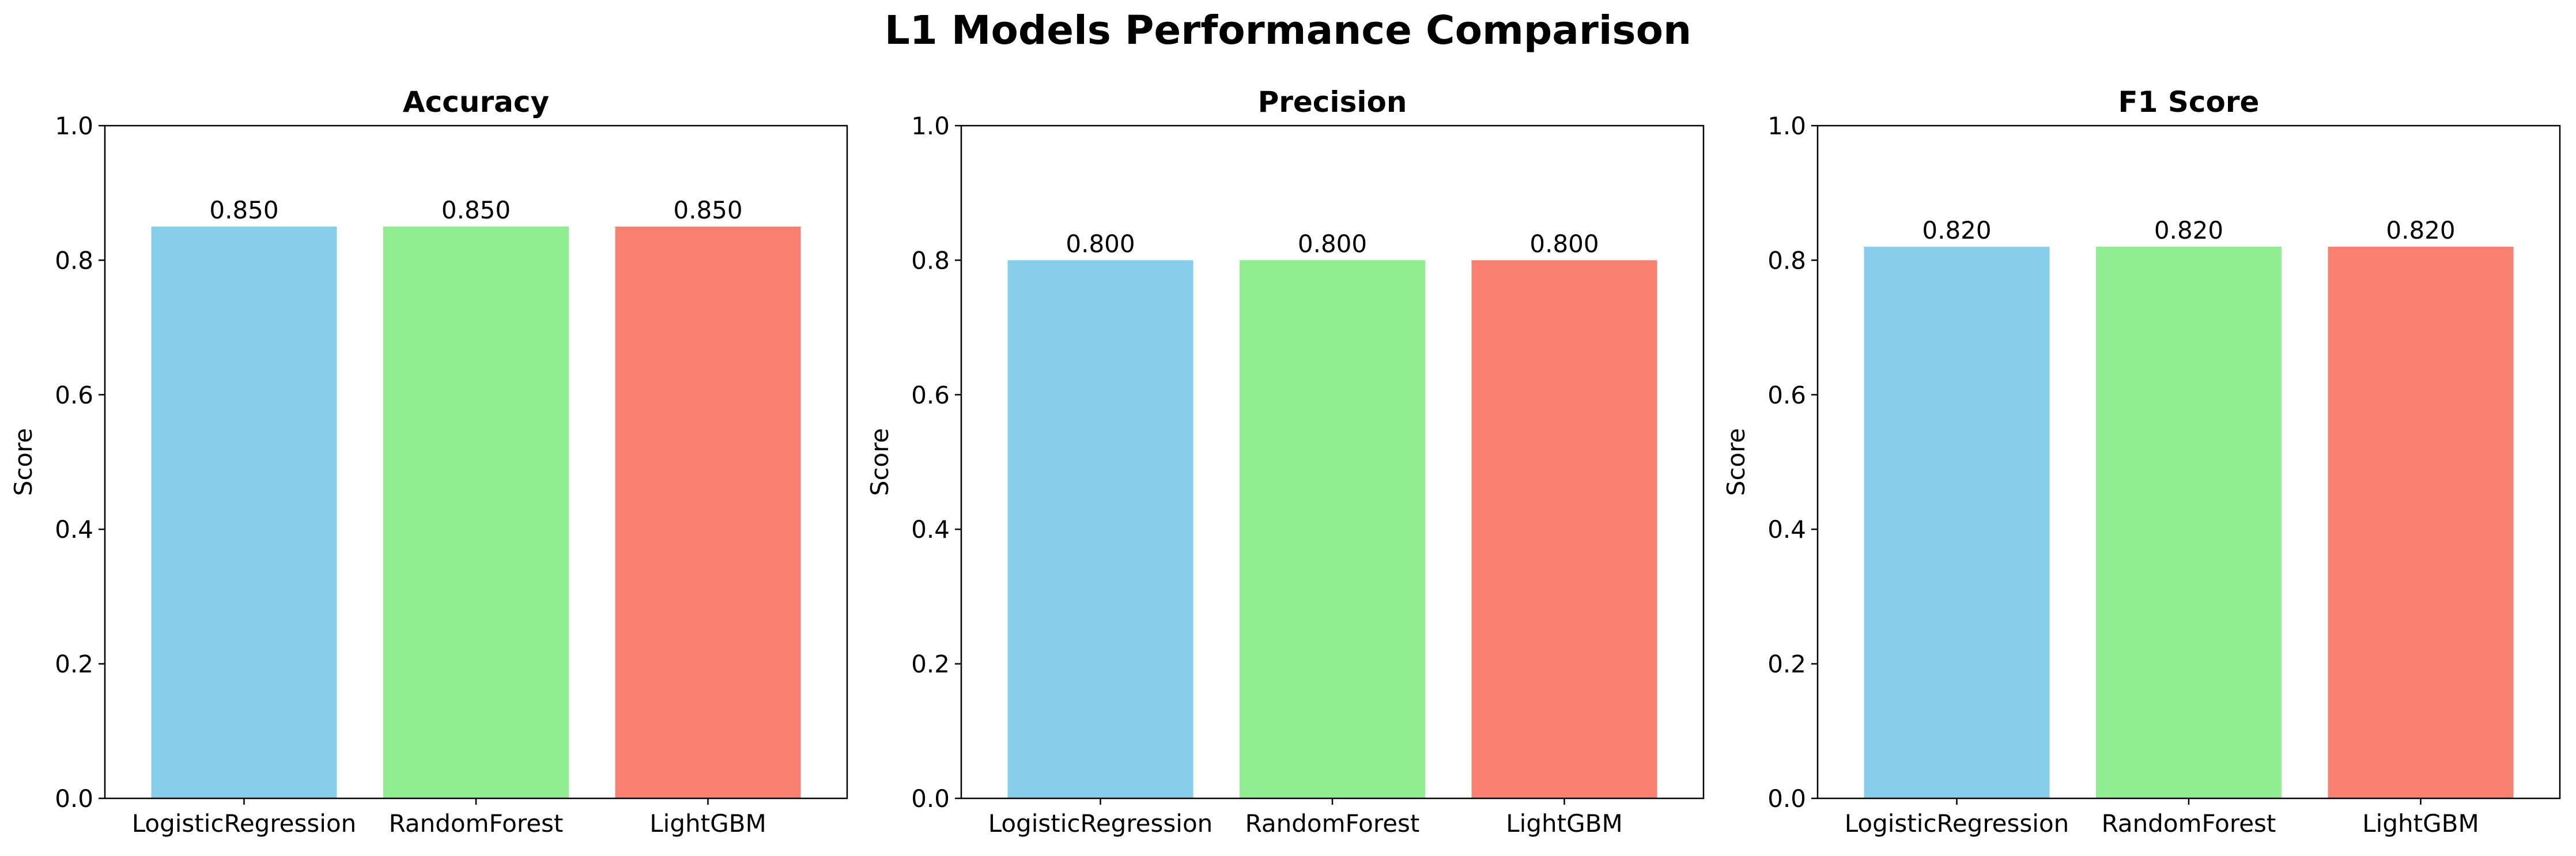 This screenshot has height=856, width=2576. Describe the element at coordinates (2189, 102) in the screenshot. I see `subplot-title: F1 Score` at that location.